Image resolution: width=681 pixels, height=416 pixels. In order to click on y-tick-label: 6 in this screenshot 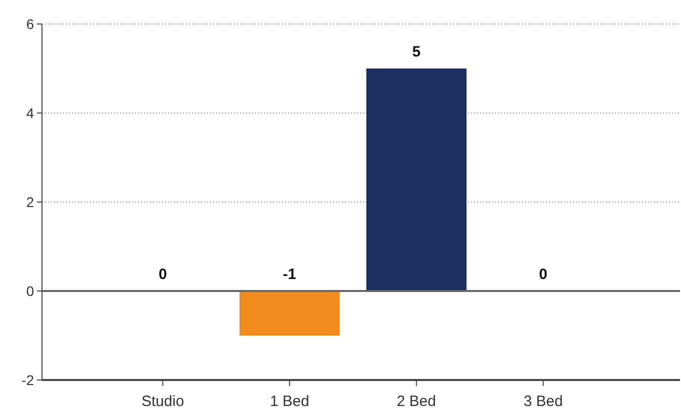, I will do `click(30, 24)`.